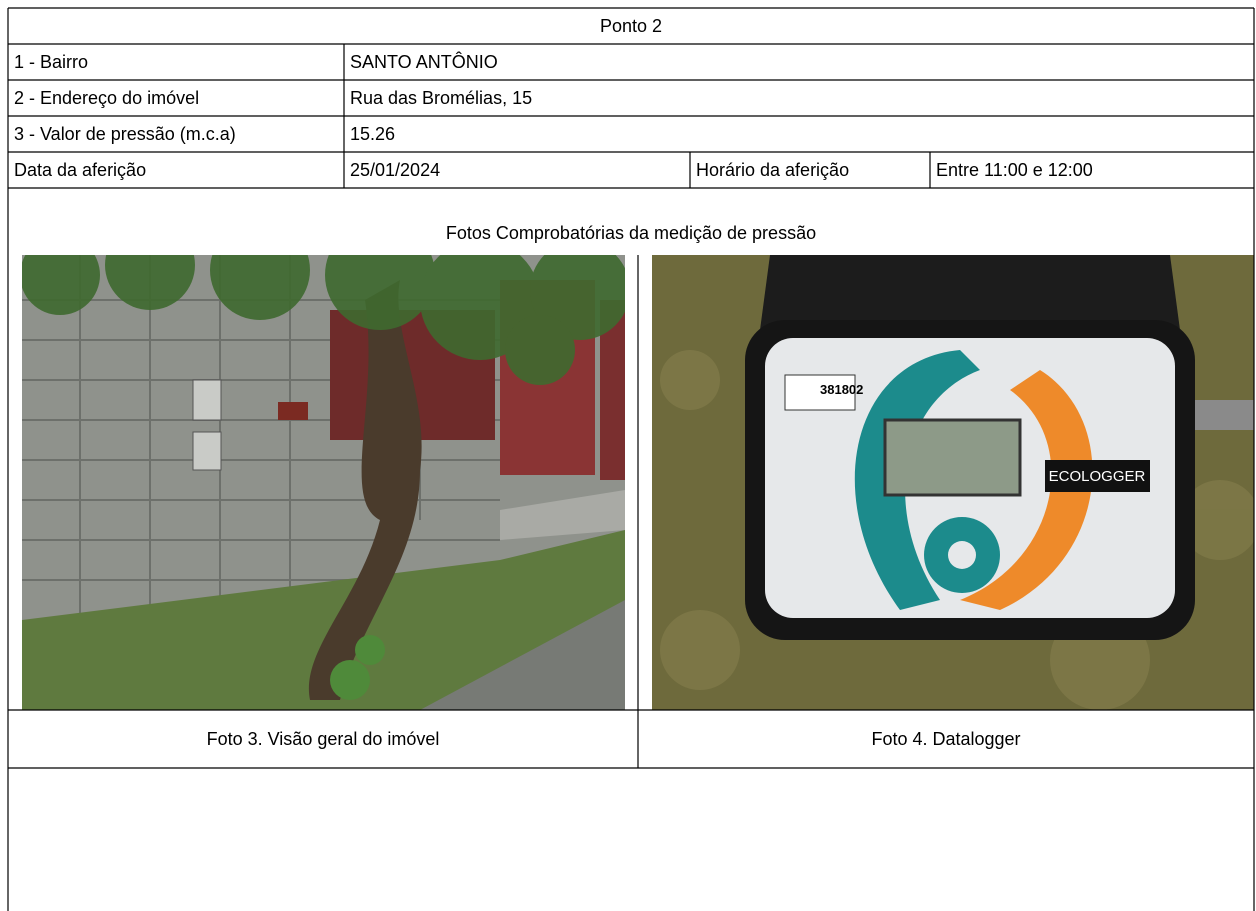 The width and height of the screenshot is (1256, 911). What do you see at coordinates (841, 389) in the screenshot?
I see `device-serial: 381802` at bounding box center [841, 389].